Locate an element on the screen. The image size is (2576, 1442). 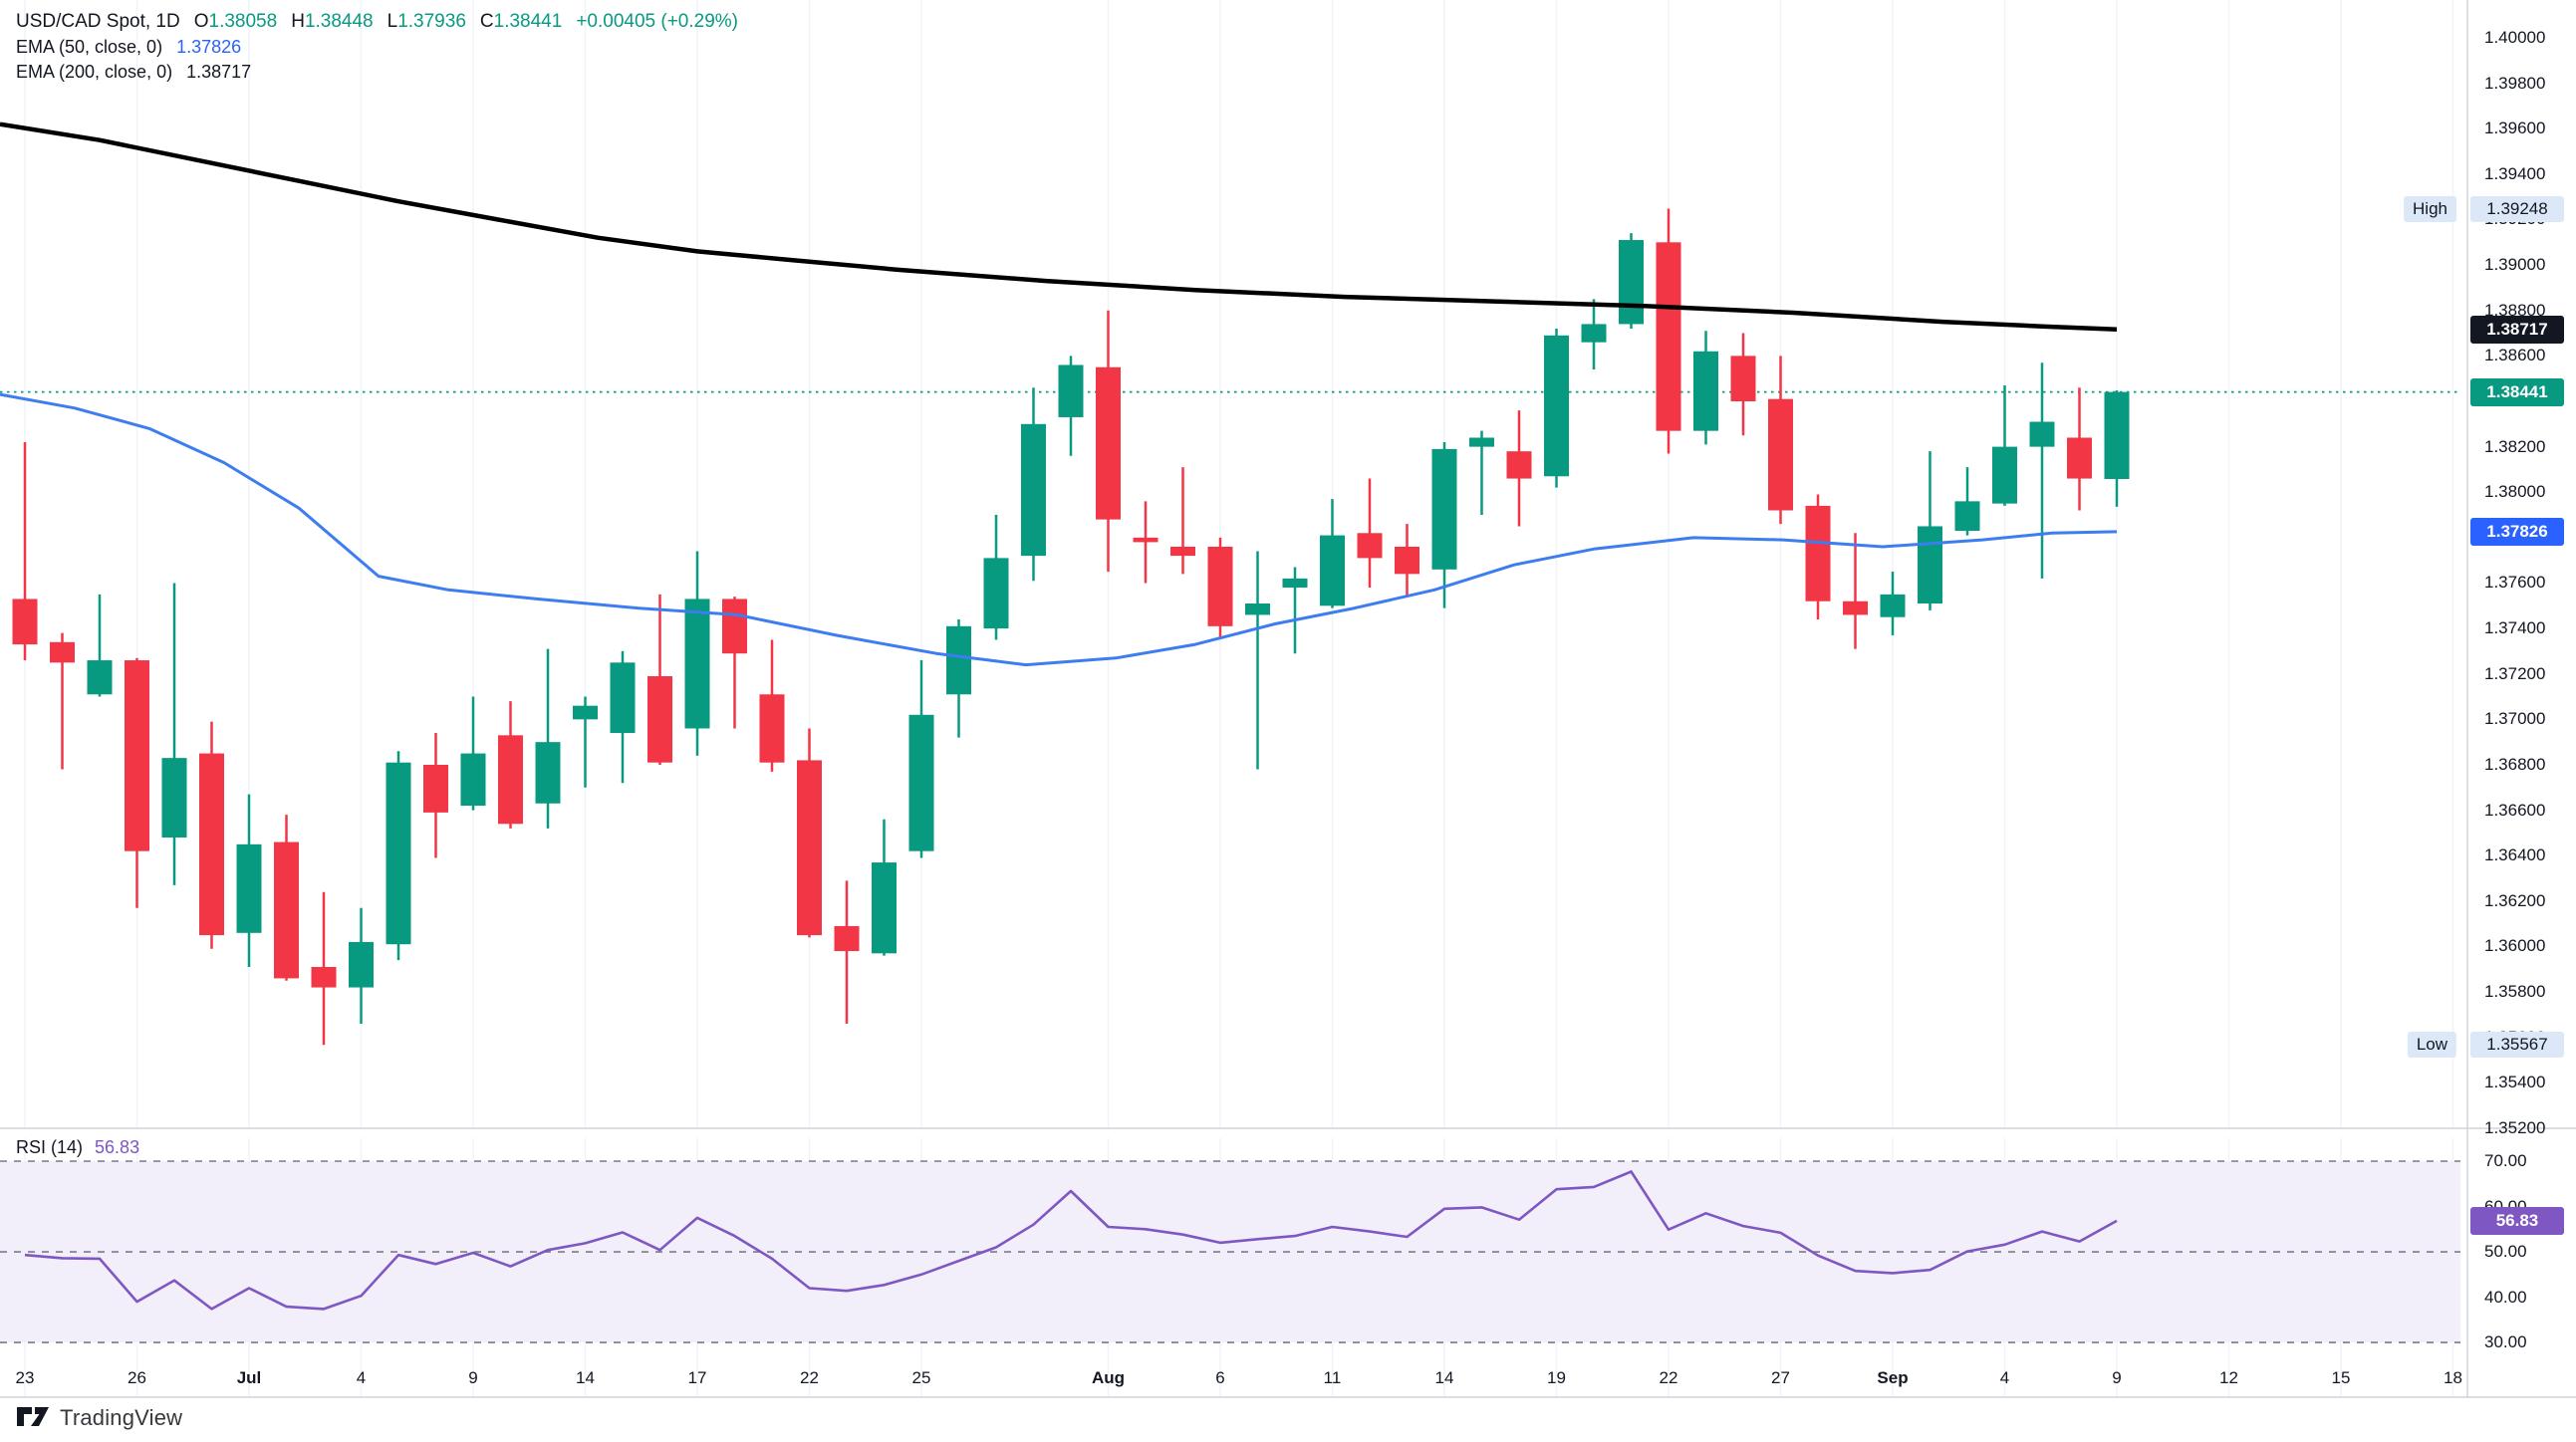
ohlc-close: C1.38441 is located at coordinates (521, 21).